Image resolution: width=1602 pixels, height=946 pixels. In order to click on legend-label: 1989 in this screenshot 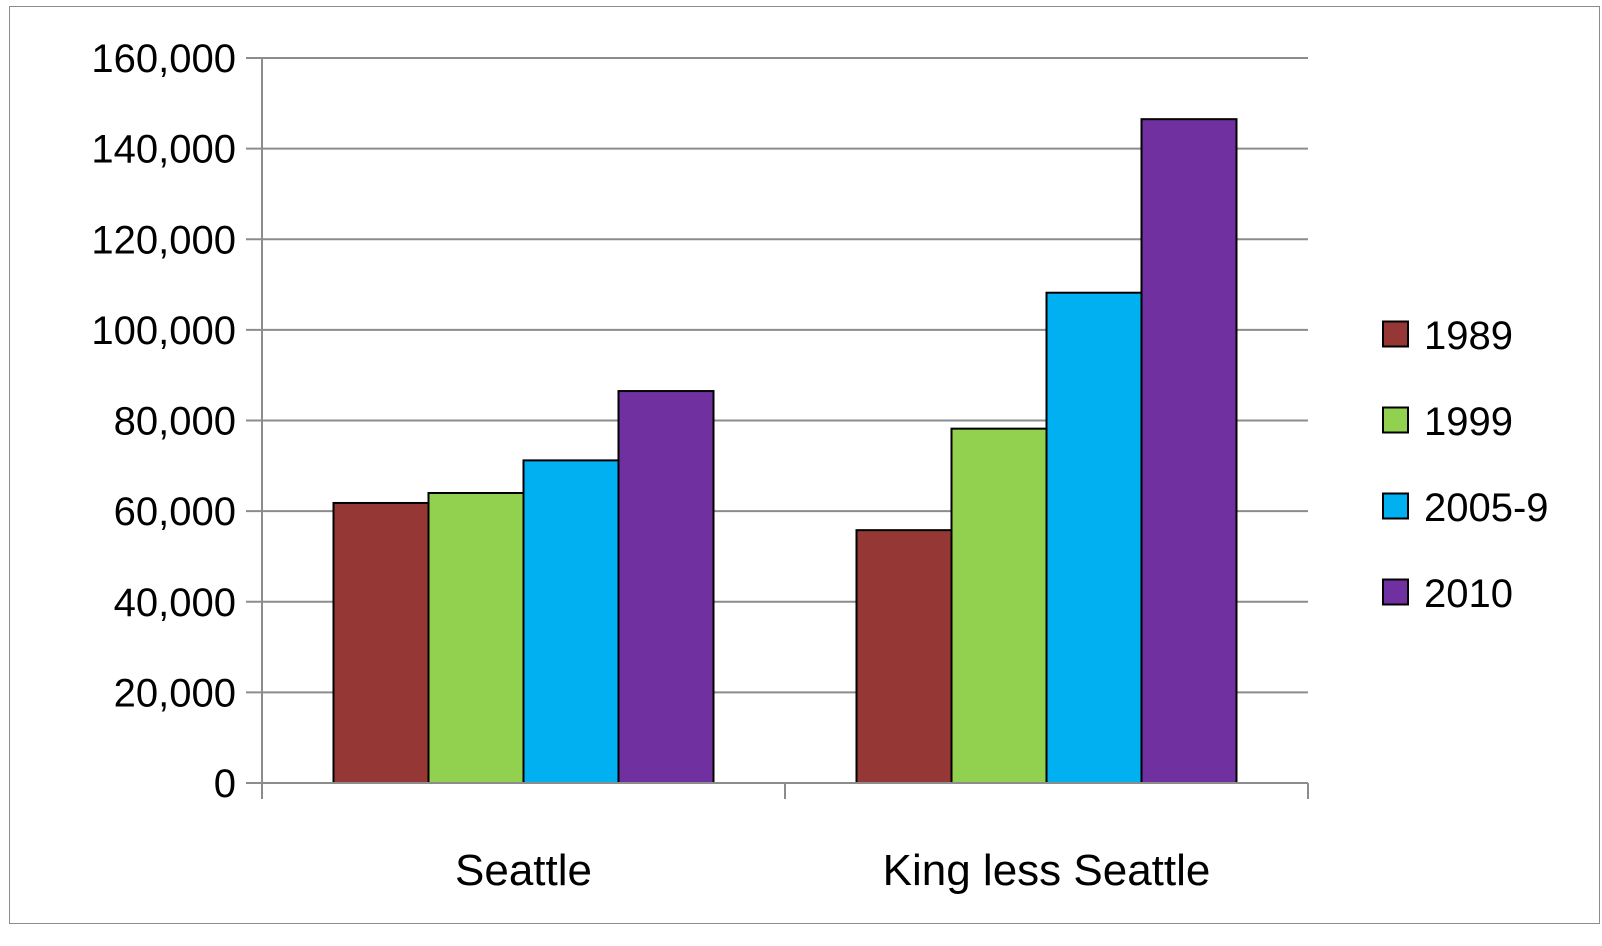, I will do `click(1468, 336)`.